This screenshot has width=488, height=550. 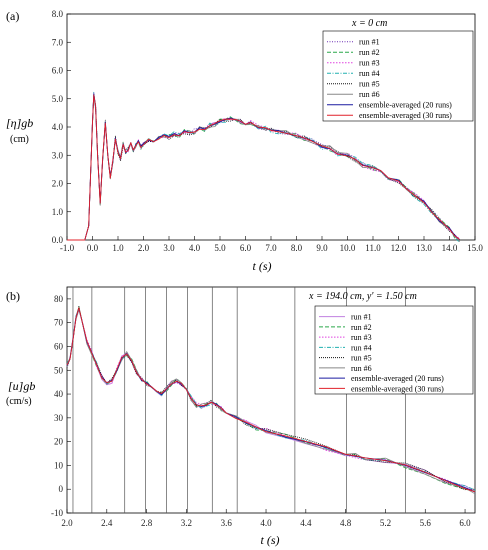 I want to click on x-tick-label: 13.0, so click(x=424, y=248).